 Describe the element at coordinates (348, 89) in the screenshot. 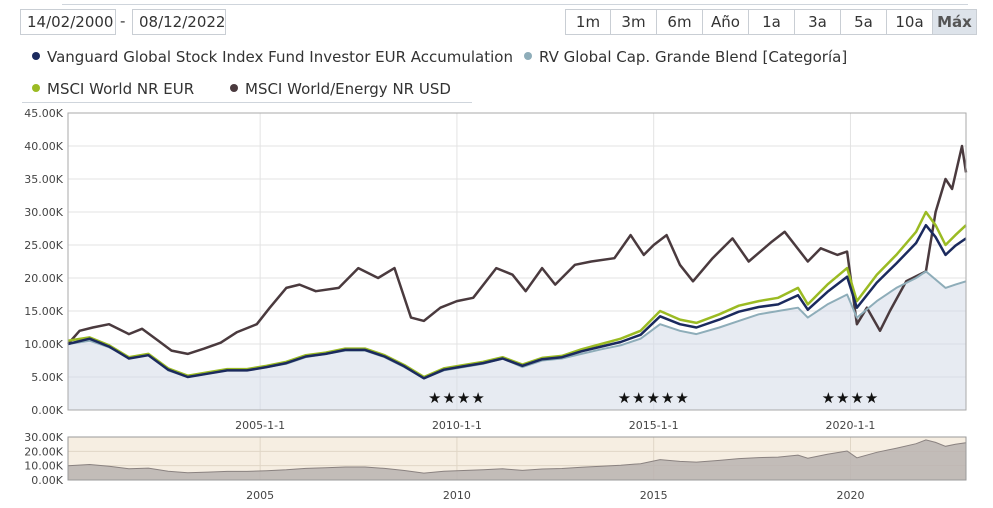

I see `legend-label: MSCI World/Energy NR USD` at that location.